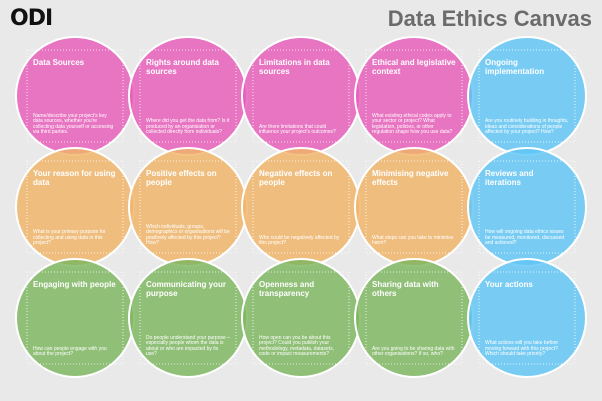 The image size is (602, 401). What do you see at coordinates (414, 67) in the screenshot?
I see `cell-title: Ethical and legislative context` at bounding box center [414, 67].